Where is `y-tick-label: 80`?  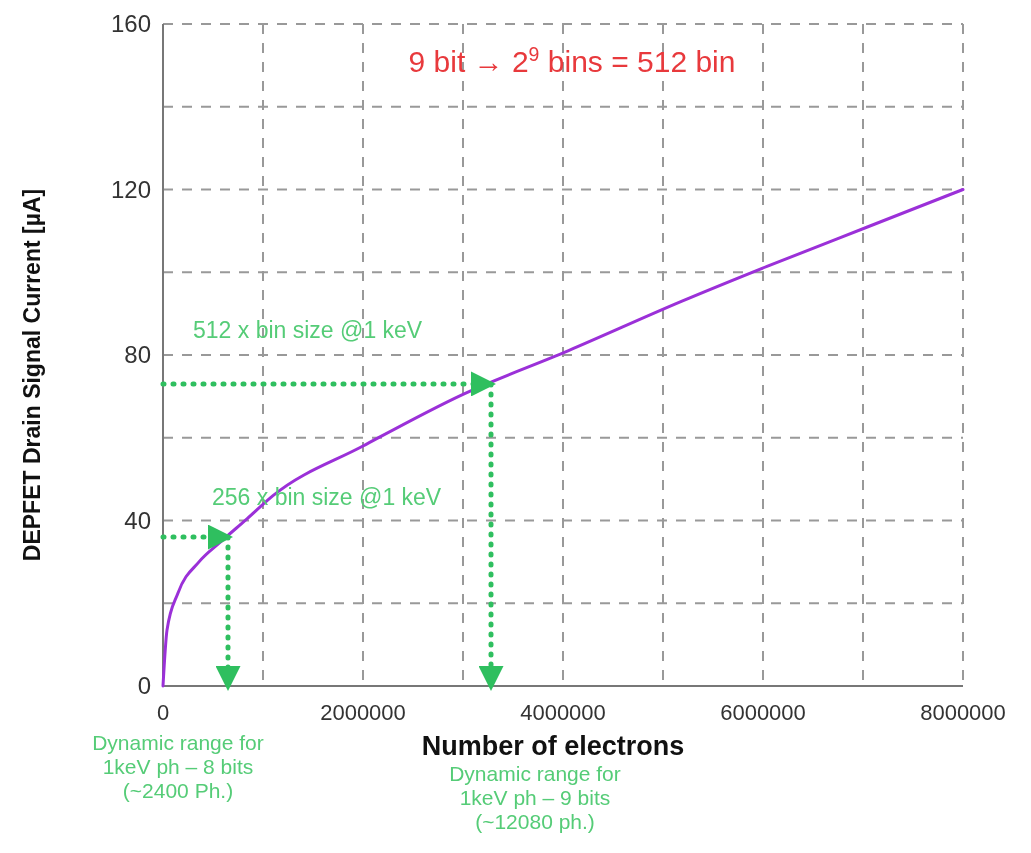 y-tick-label: 80 is located at coordinates (137, 354).